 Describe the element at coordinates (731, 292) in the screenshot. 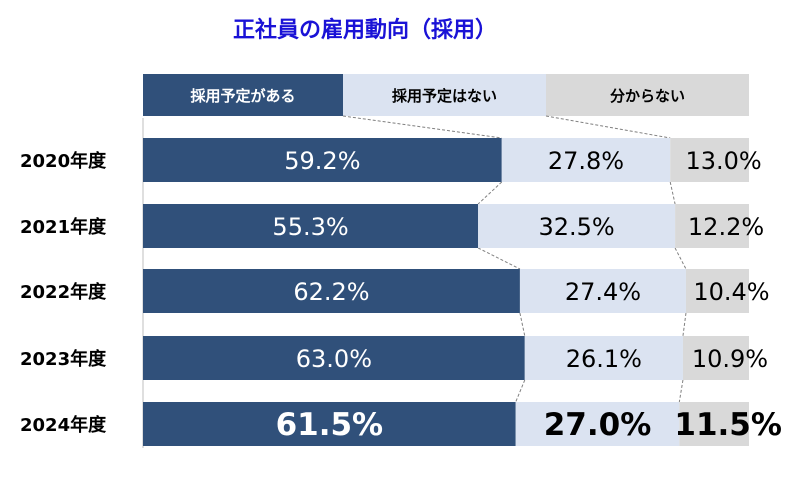

I see `data-label-3-3: 10.4%` at that location.